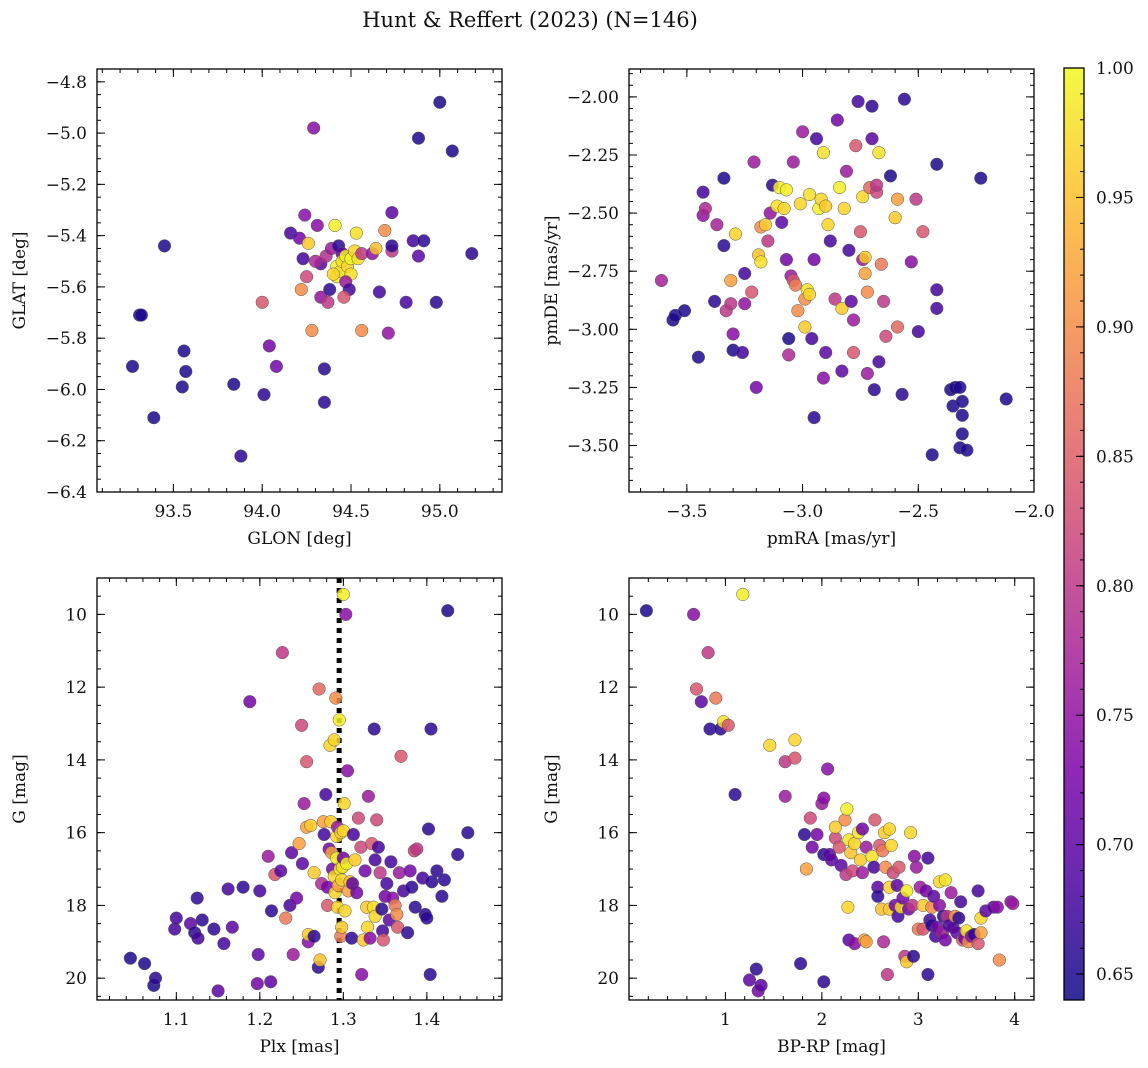 The image size is (1148, 1068). What do you see at coordinates (802, 512) in the screenshot?
I see `x-tick-label: −3.0` at bounding box center [802, 512].